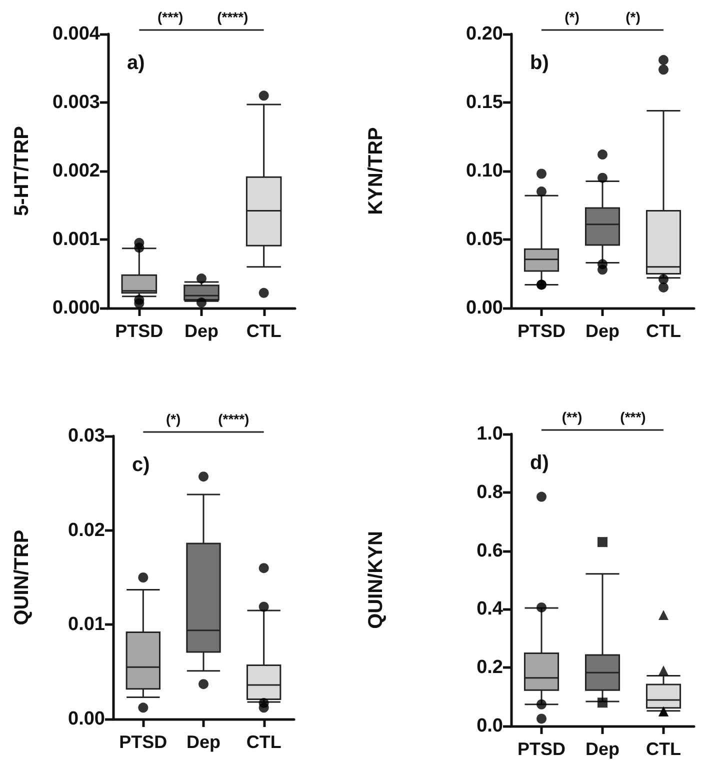  Describe the element at coordinates (539, 463) in the screenshot. I see `text: d)` at that location.